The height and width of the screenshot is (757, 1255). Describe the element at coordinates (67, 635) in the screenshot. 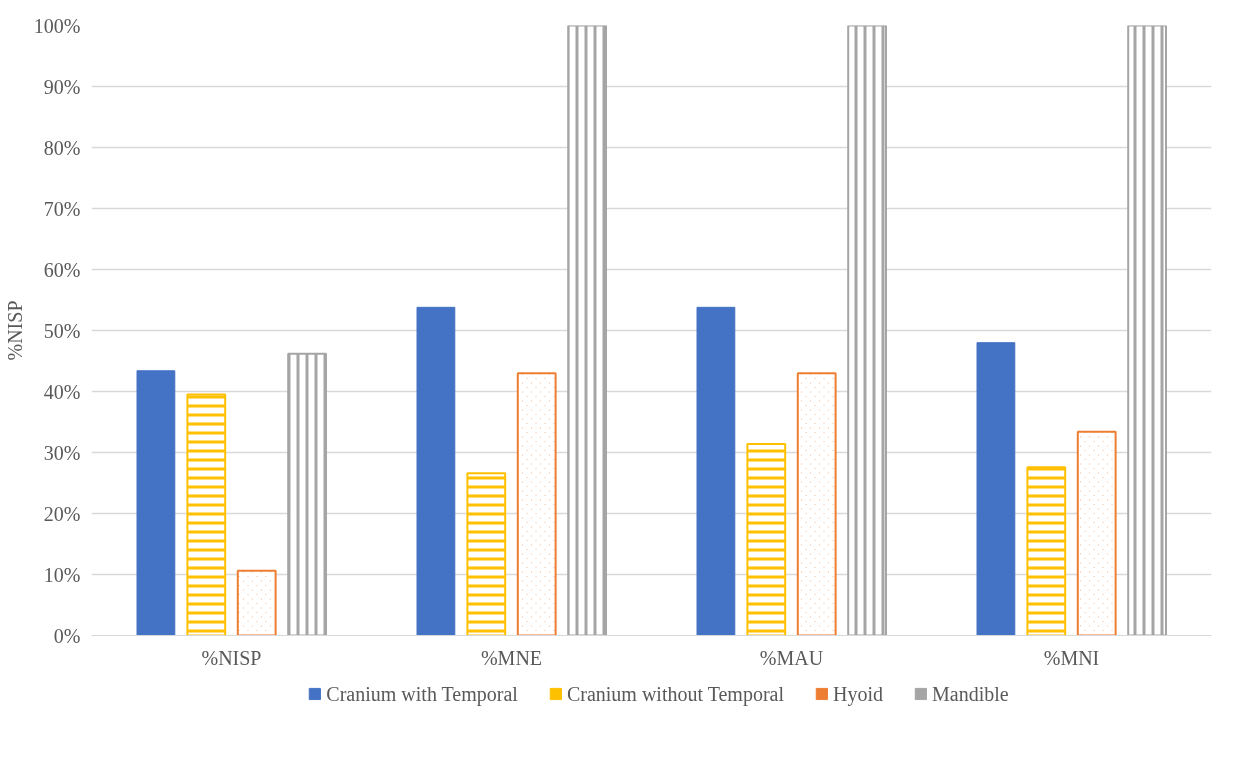

I see `y-tick-label: 0%` at that location.